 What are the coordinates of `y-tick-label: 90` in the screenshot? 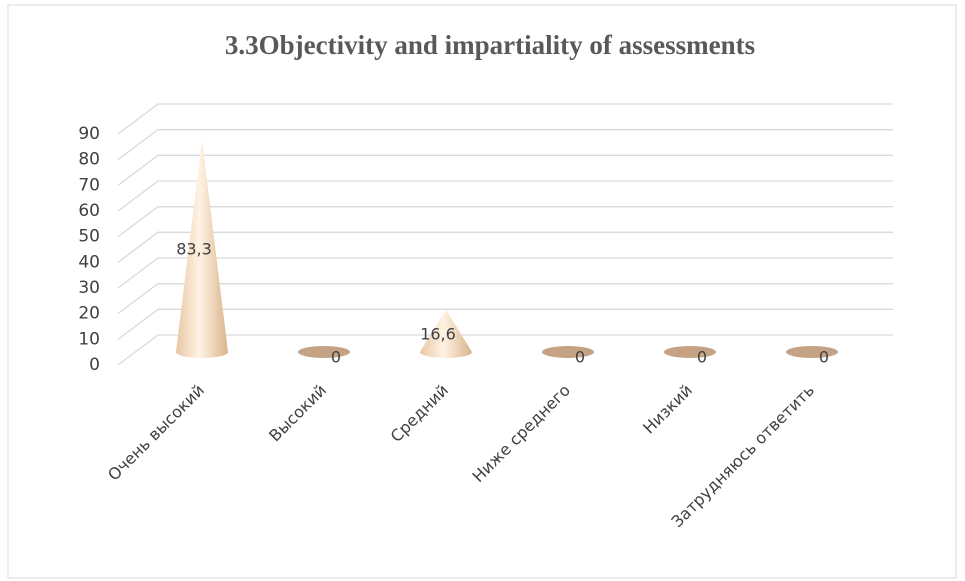 It's located at (89, 134).